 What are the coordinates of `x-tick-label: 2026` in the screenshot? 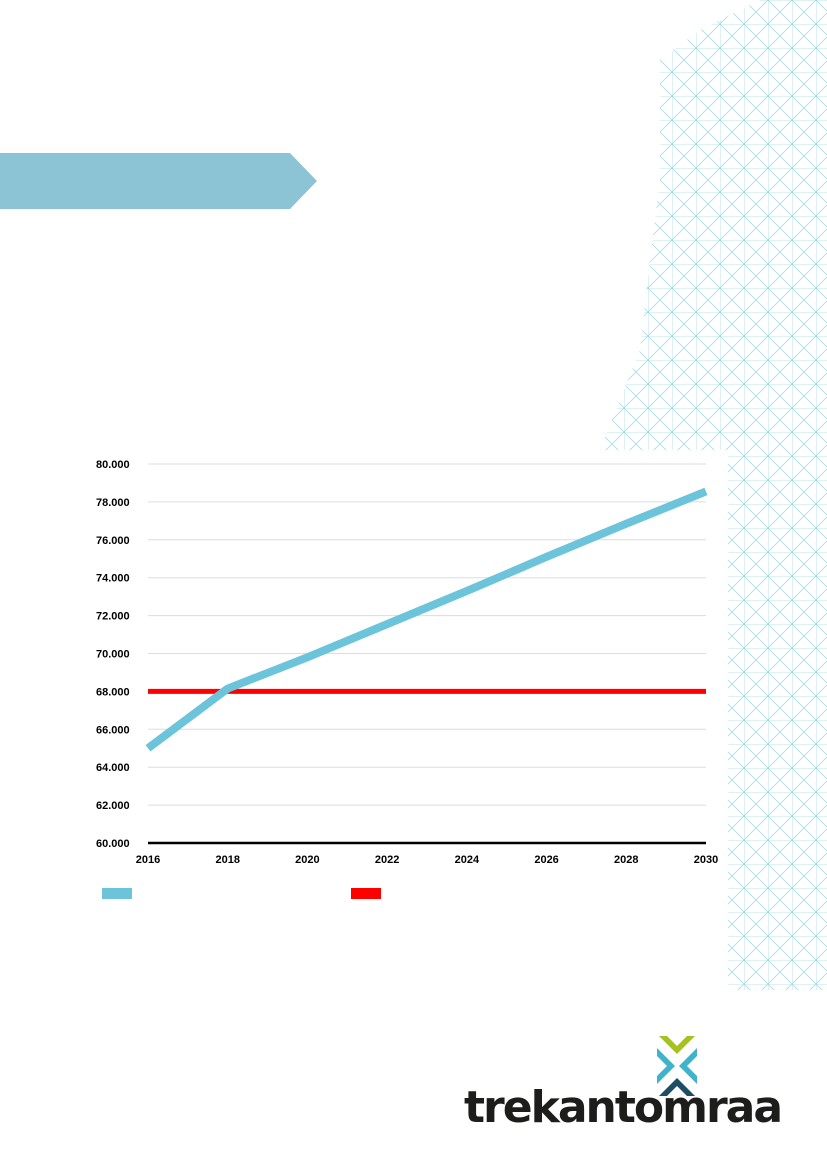 It's located at (546, 860).